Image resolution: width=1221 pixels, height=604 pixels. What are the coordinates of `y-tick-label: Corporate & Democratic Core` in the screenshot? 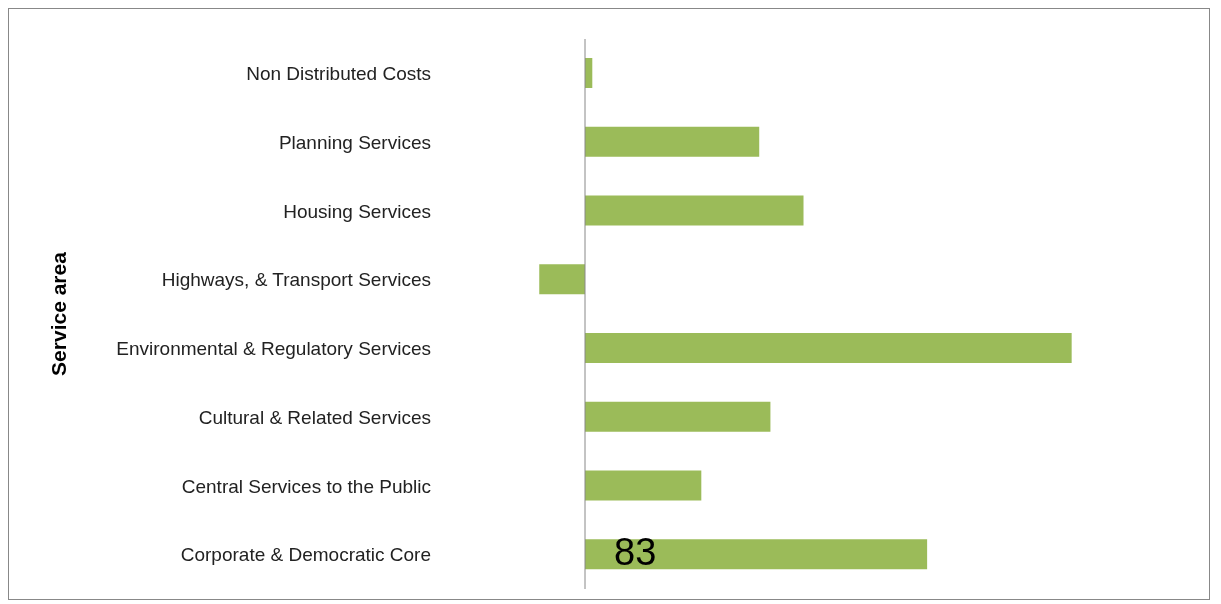 It's located at (305, 555).